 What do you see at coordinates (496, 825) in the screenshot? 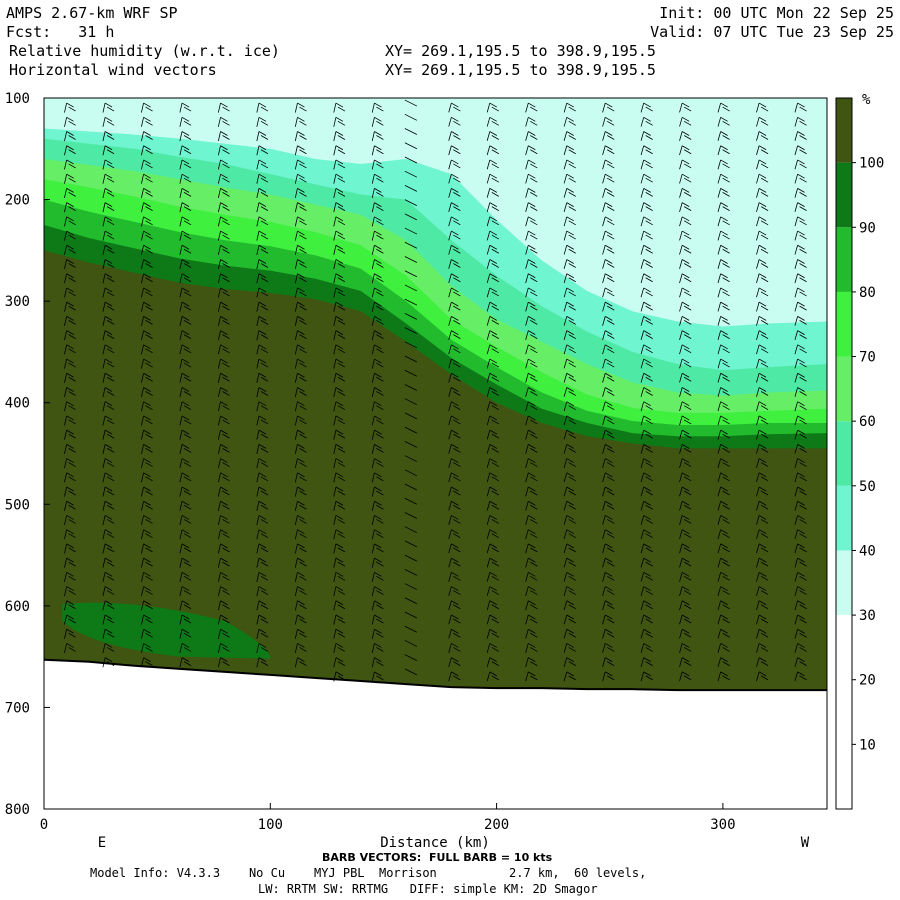
I see `x-tick-label: 200` at bounding box center [496, 825].